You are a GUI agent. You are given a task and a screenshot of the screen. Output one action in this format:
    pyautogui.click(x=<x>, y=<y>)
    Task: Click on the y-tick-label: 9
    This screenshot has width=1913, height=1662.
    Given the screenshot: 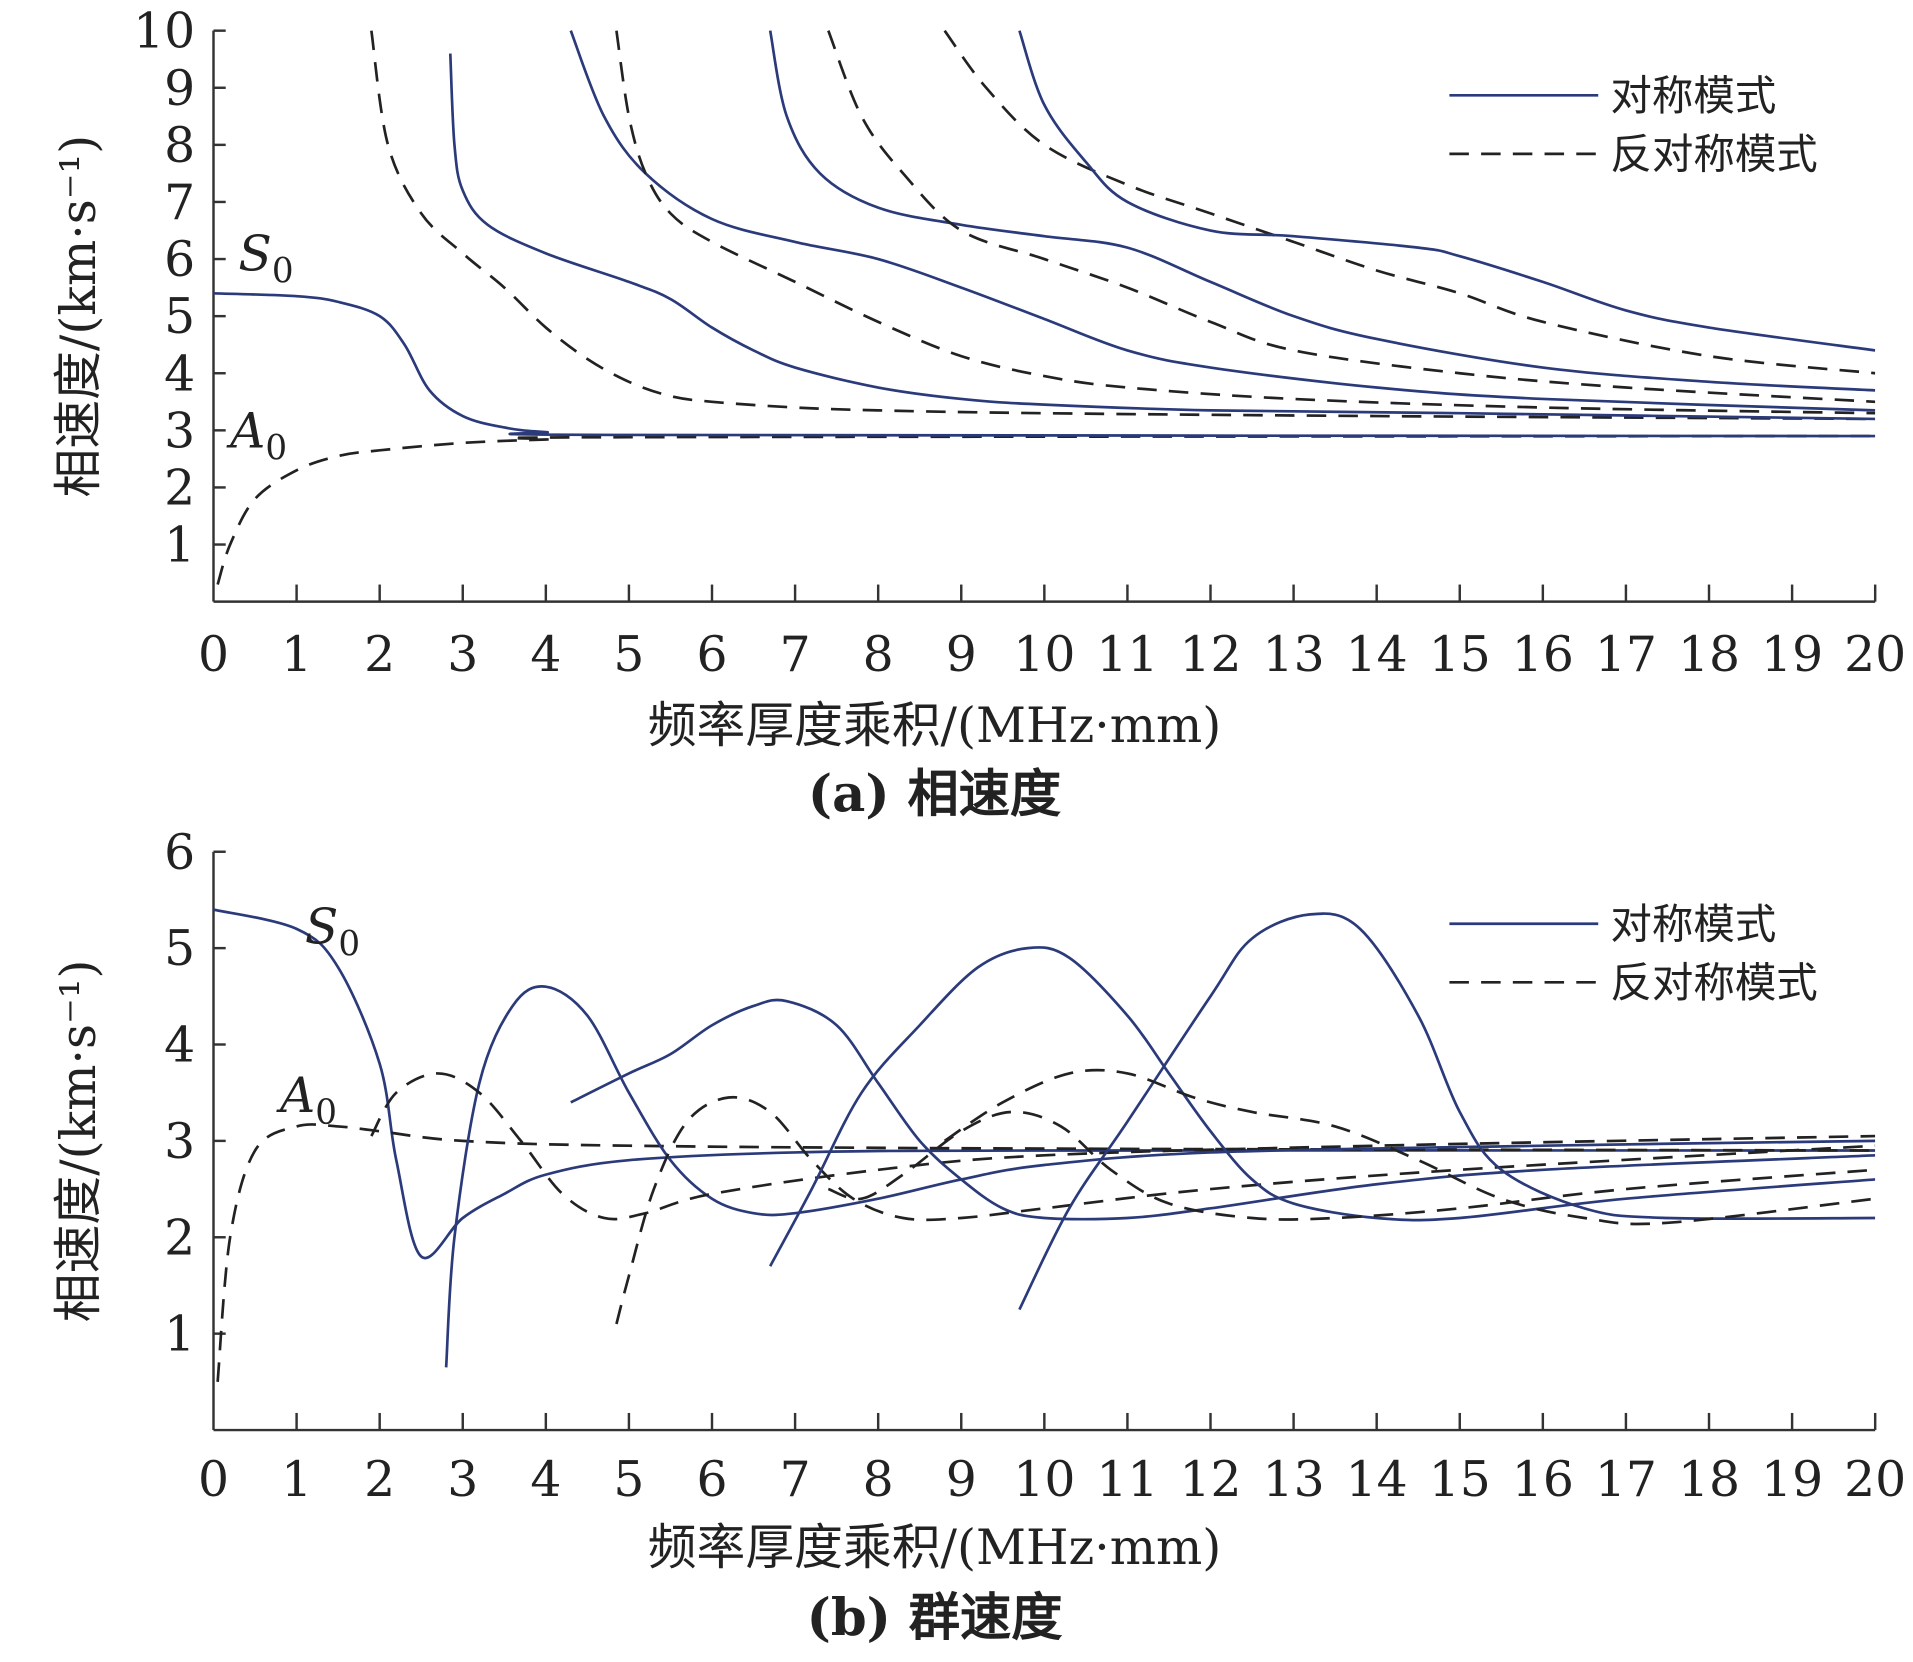 What is the action you would take?
    pyautogui.click(x=179, y=88)
    